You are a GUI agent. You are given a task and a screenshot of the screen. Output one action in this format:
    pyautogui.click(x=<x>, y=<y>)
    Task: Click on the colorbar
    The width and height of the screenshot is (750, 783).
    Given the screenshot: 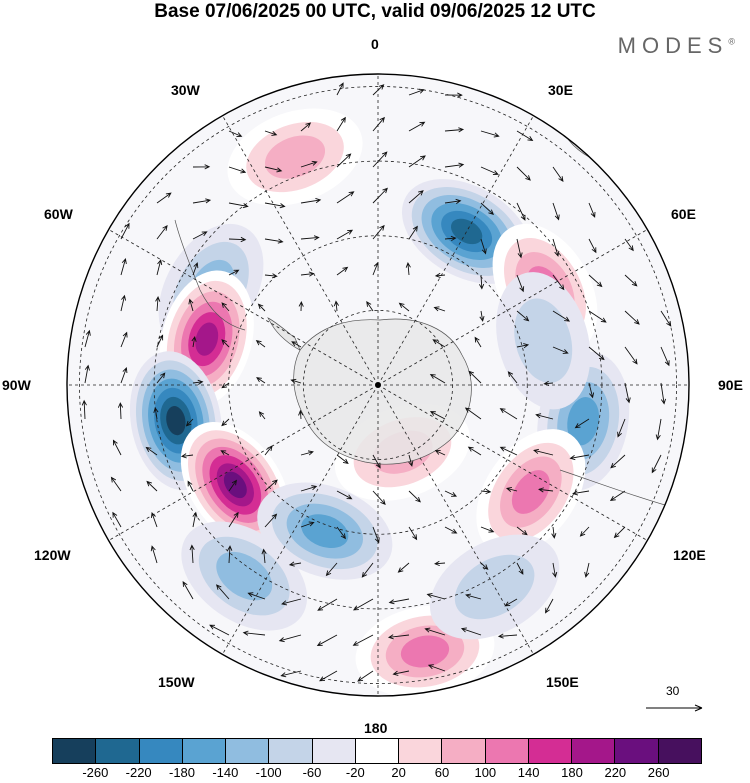 What is the action you would take?
    pyautogui.click(x=377, y=751)
    